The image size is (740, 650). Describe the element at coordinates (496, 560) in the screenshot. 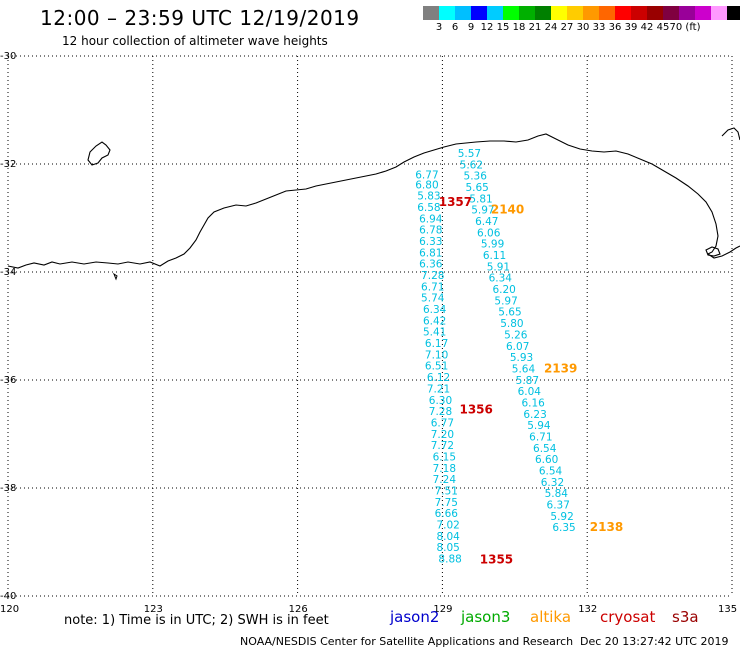

I see `pass-time-label: 1355` at that location.